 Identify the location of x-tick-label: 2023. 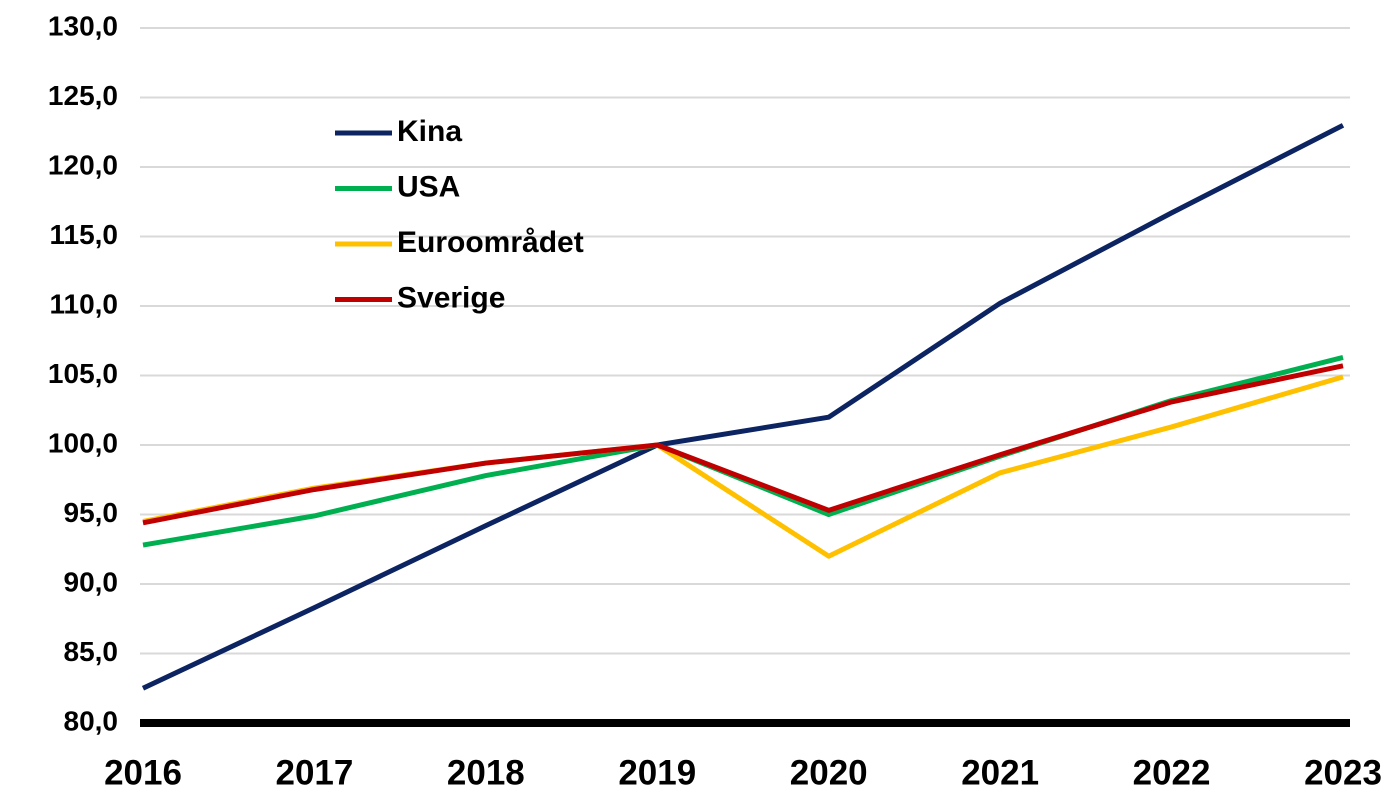
(1343, 772).